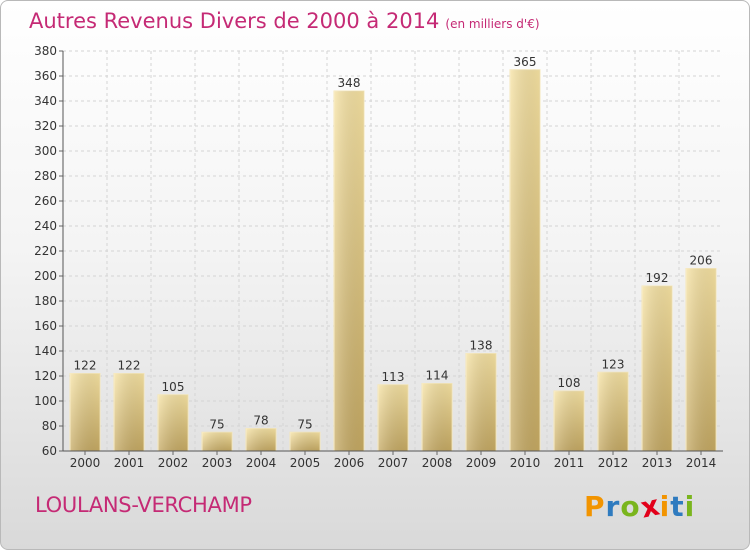  Describe the element at coordinates (45, 101) in the screenshot. I see `y-tick-label: 340` at that location.